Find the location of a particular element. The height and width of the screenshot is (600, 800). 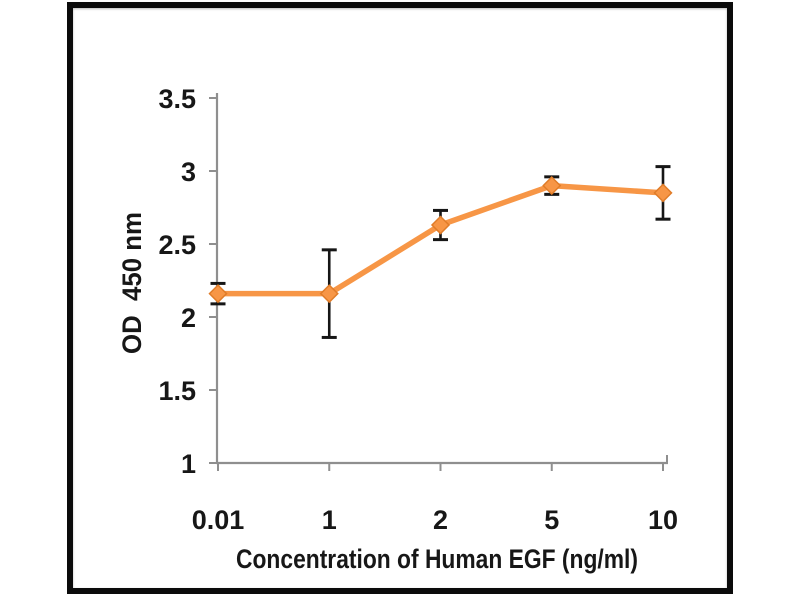

y-tick-label: 3 is located at coordinates (188, 172).